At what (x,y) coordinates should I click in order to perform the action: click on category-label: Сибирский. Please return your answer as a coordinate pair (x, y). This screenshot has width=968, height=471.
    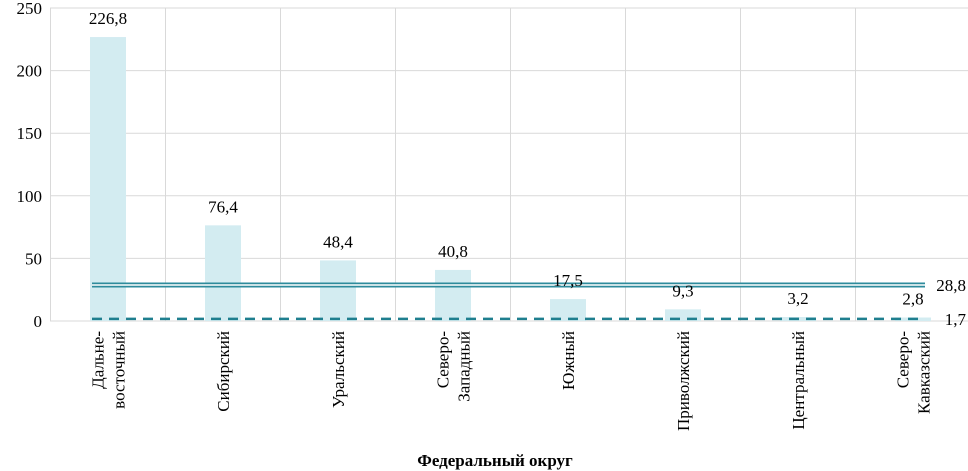
    Looking at the image, I should click on (223, 371).